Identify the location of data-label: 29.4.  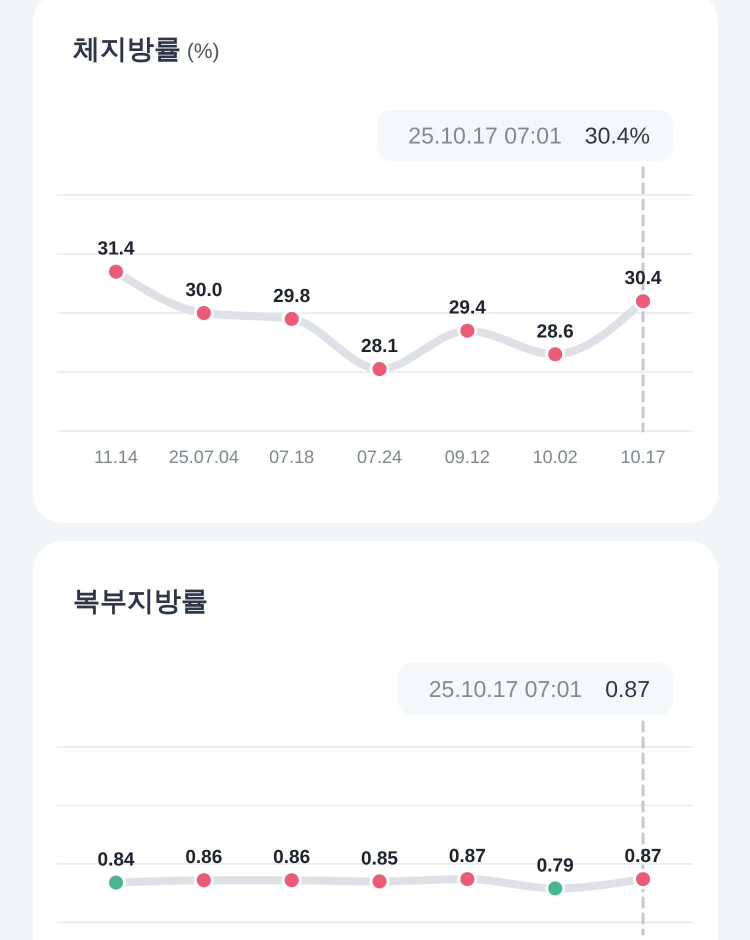
(467, 308).